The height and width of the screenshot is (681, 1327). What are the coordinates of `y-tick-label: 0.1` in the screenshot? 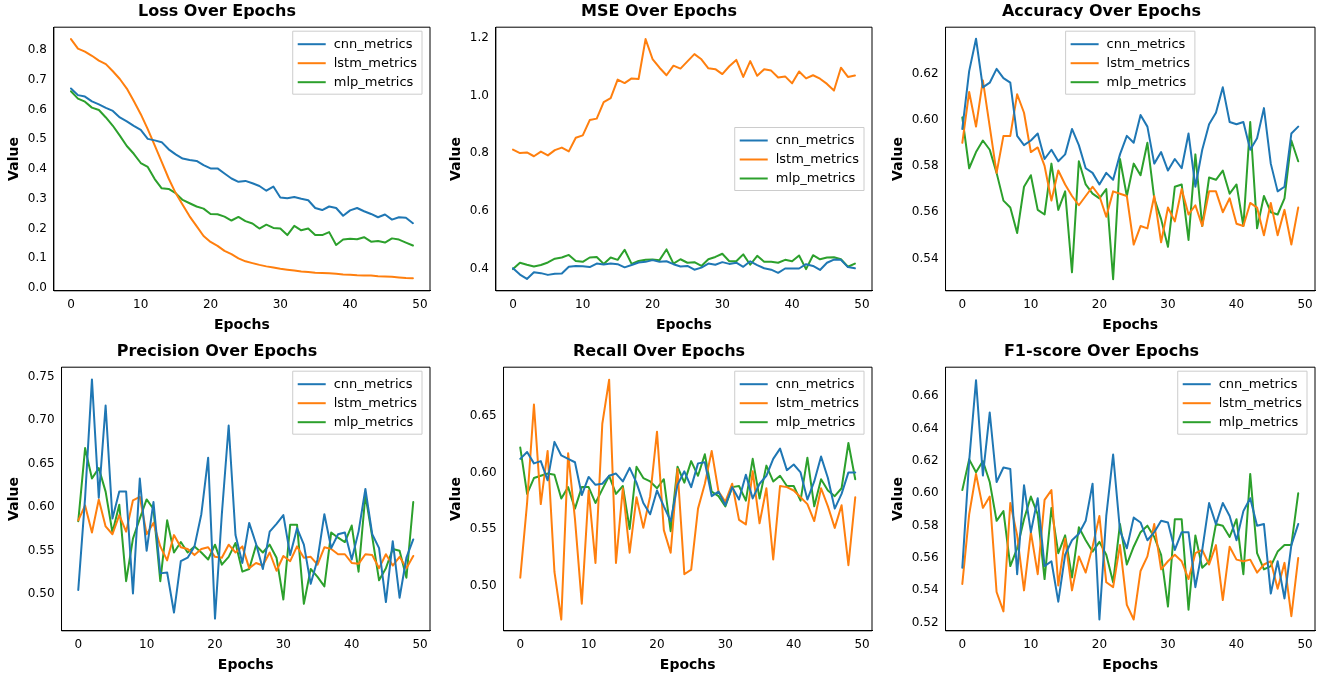 It's located at (37, 257).